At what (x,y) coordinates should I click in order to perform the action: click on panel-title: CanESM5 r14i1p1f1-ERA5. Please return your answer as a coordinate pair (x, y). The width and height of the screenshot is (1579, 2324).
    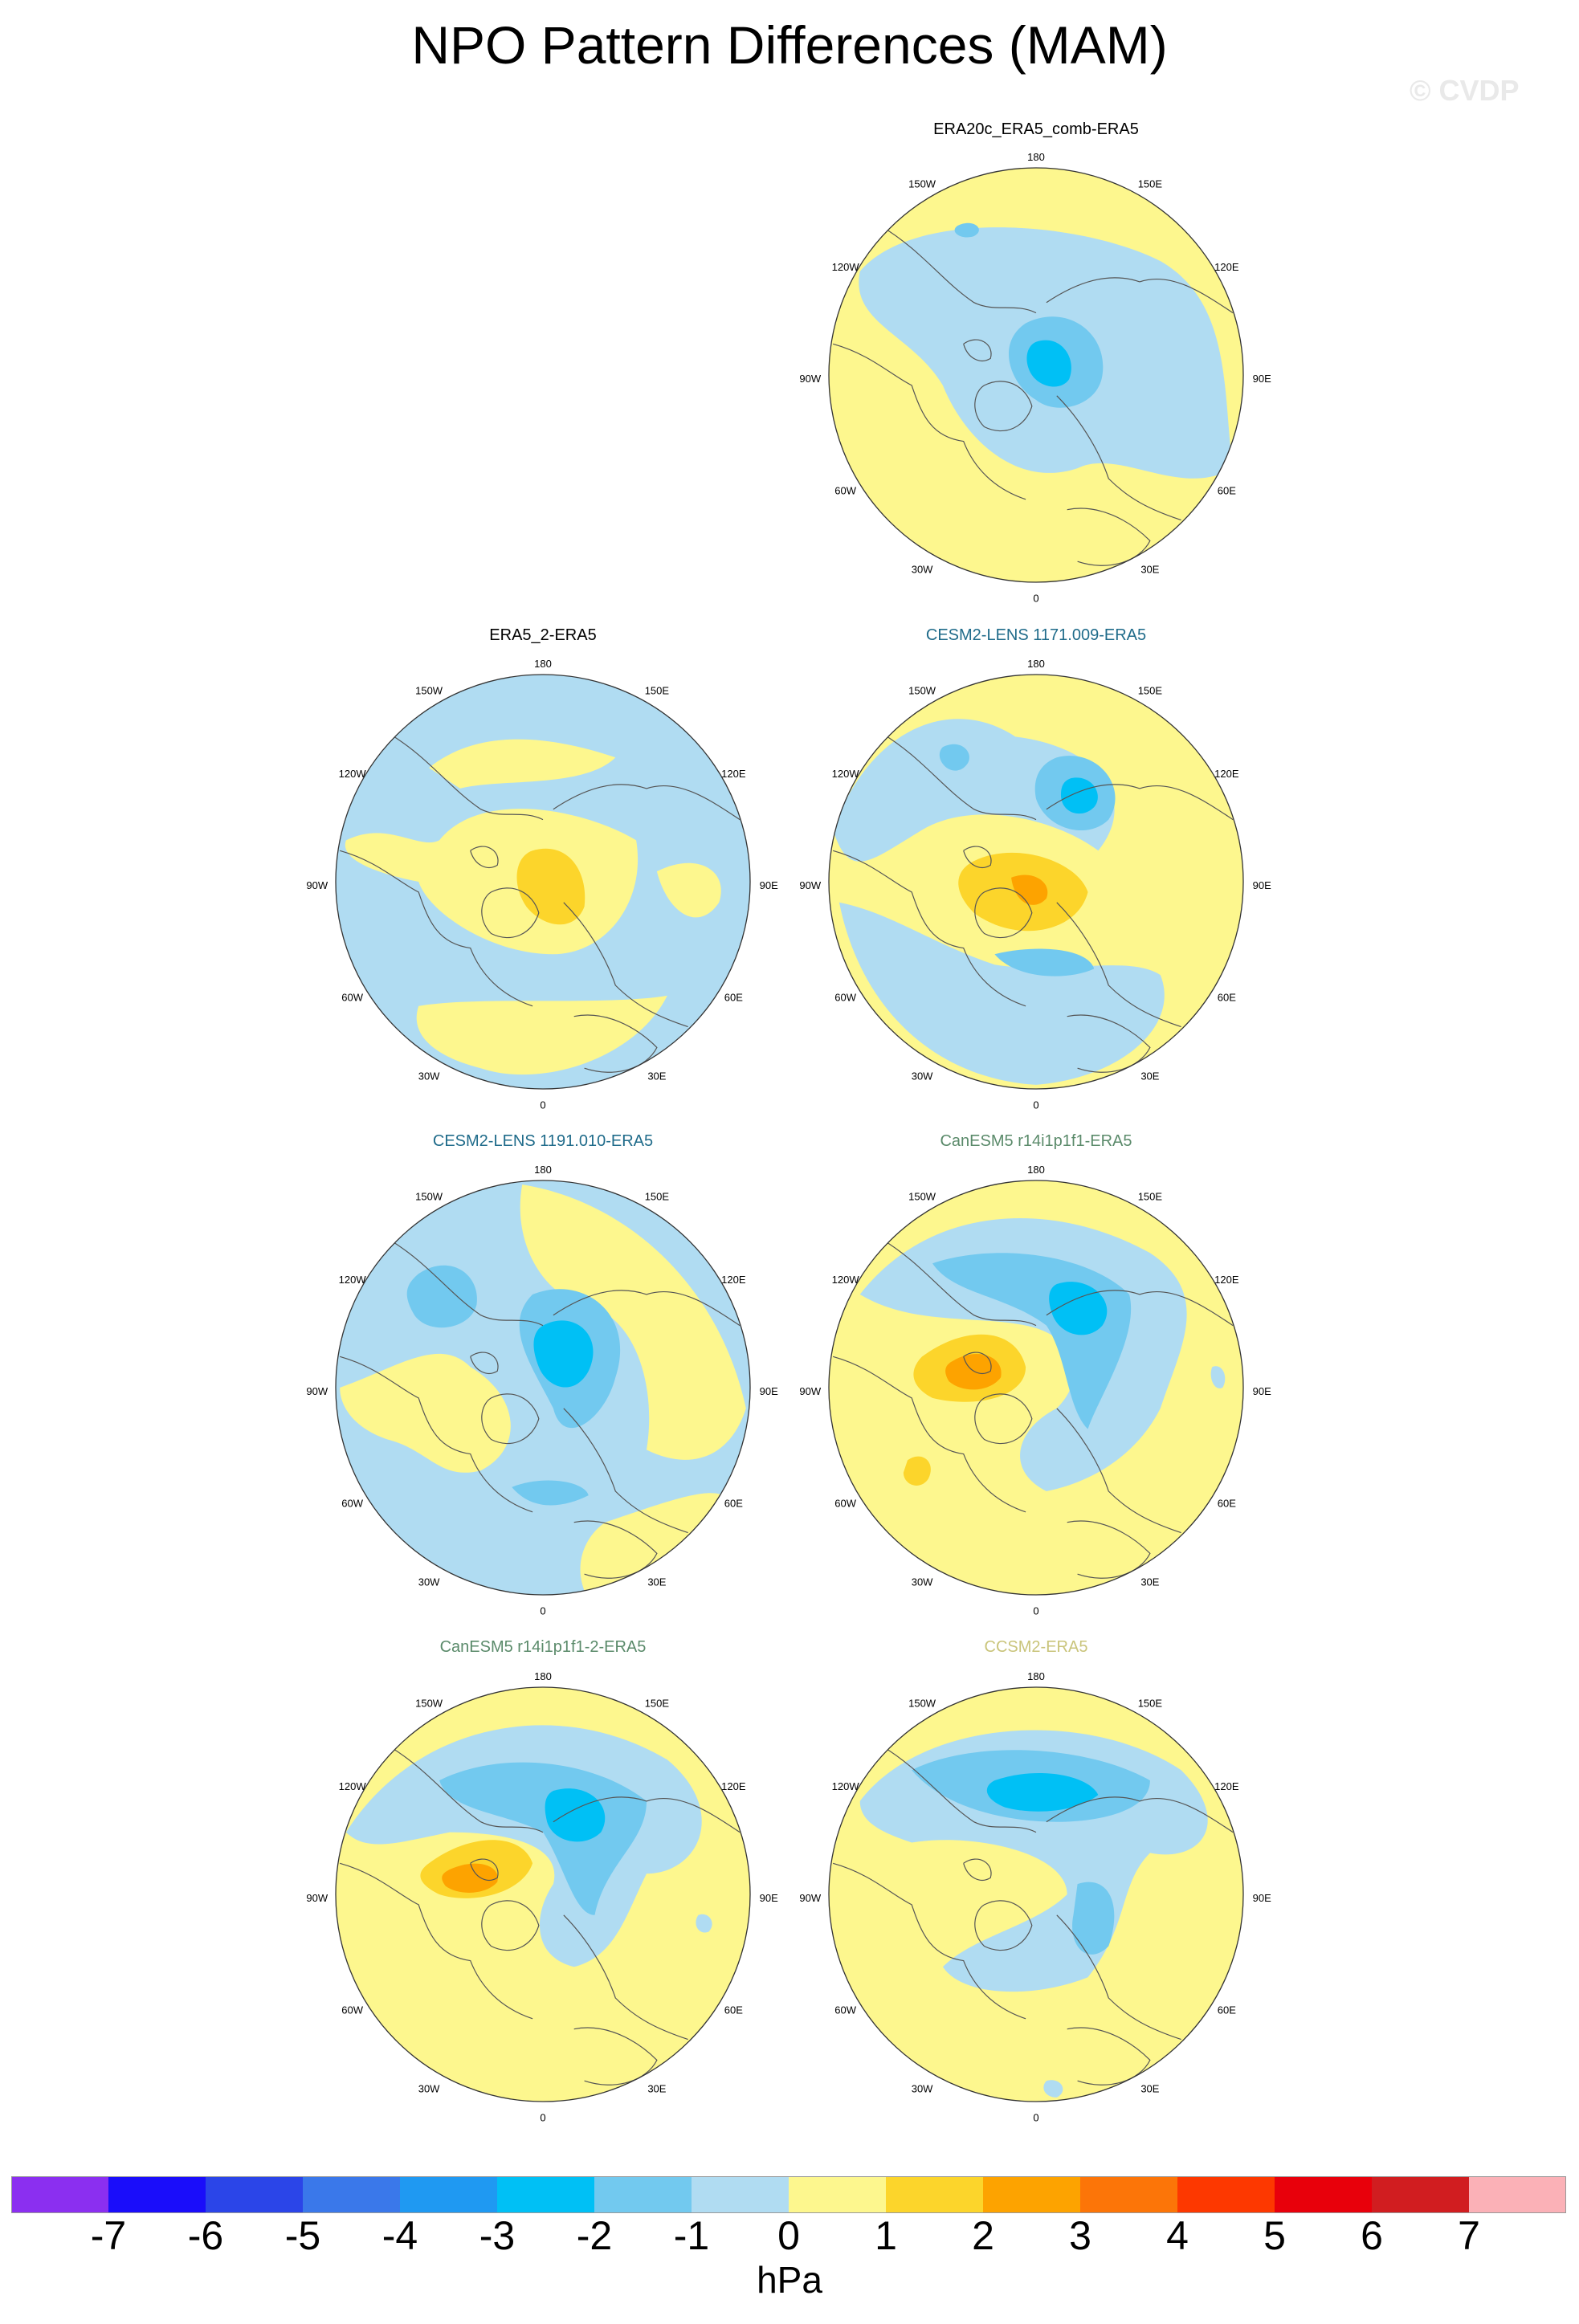
    Looking at the image, I should click on (1036, 1141).